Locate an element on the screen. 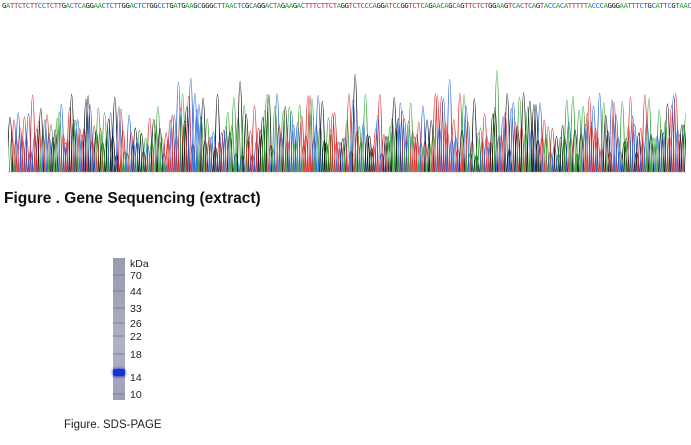  protein-band is located at coordinates (119, 372).